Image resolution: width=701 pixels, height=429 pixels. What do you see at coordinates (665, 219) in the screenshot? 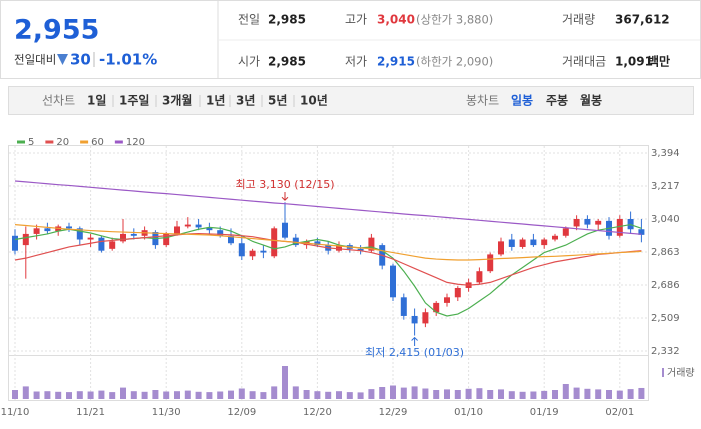
I see `y-tick-label: 3,040` at bounding box center [665, 219].